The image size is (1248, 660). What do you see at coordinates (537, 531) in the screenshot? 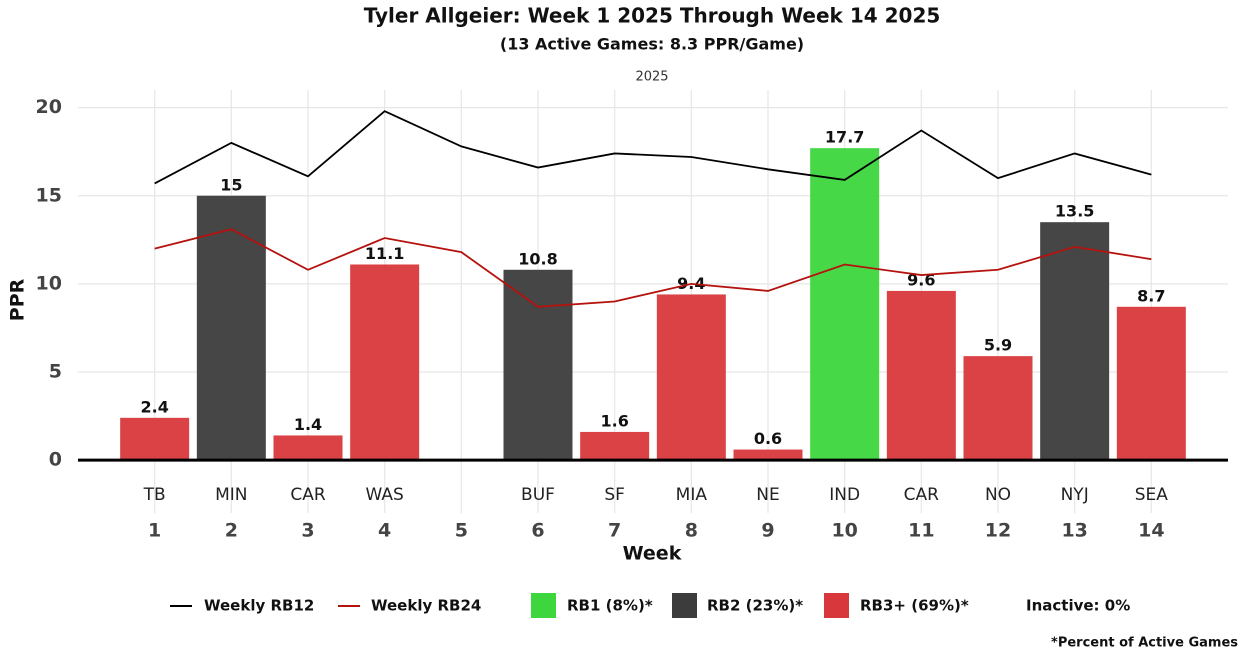
I see `x-tick-label: 6` at bounding box center [537, 531].